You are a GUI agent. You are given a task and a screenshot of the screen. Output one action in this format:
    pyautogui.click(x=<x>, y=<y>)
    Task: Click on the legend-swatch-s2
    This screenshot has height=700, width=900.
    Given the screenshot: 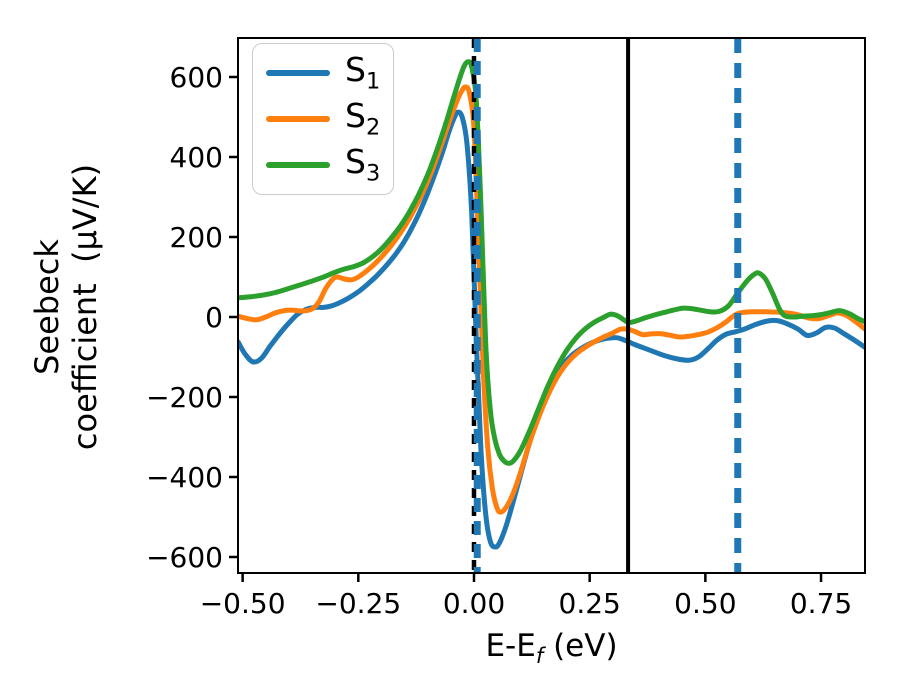 What is the action you would take?
    pyautogui.click(x=298, y=119)
    